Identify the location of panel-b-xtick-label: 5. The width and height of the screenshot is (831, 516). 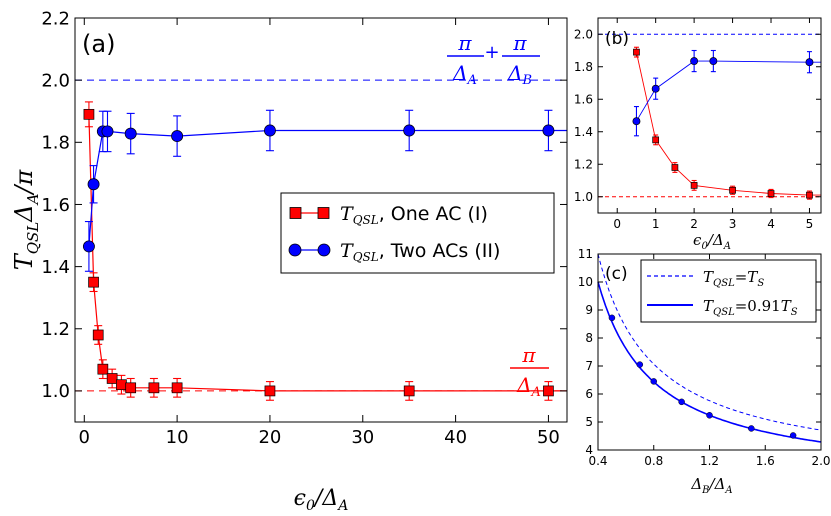
(810, 224).